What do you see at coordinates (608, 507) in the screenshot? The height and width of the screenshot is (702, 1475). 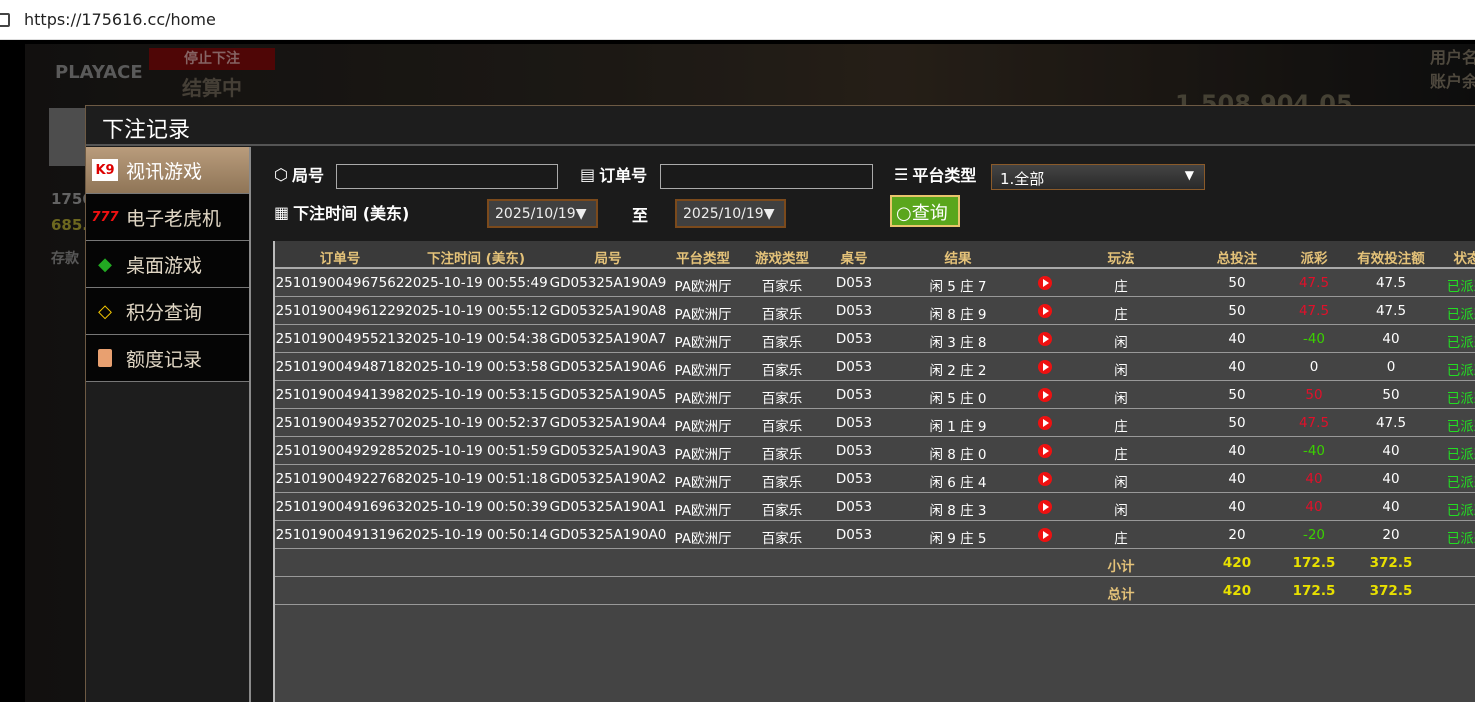 I see `round-id: GD05325A190A1` at bounding box center [608, 507].